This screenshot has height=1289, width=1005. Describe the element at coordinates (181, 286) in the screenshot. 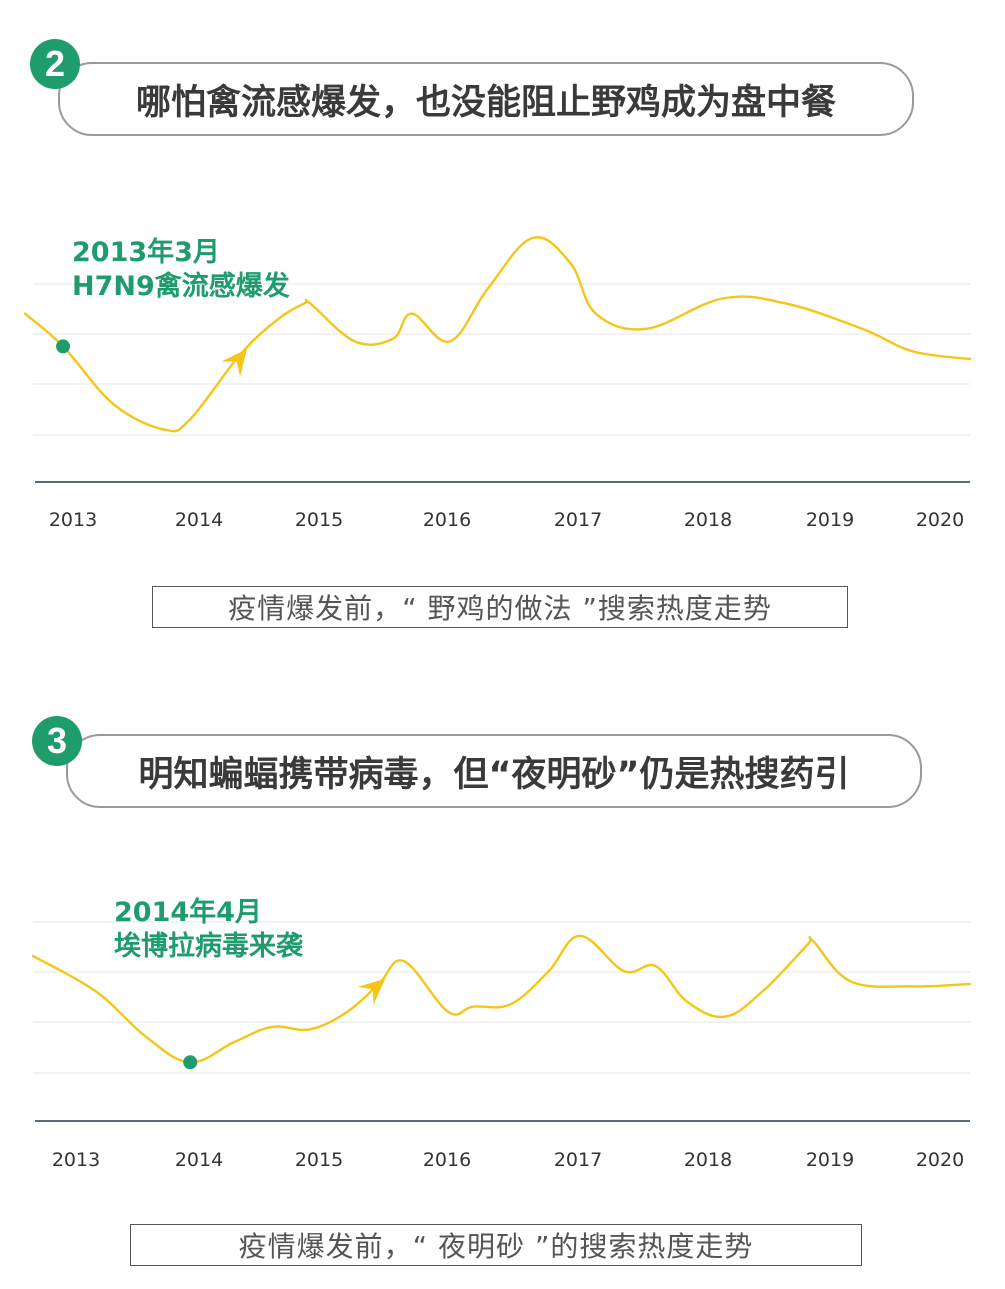

I see `annotation-event: H7N9禽流感爆发` at that location.